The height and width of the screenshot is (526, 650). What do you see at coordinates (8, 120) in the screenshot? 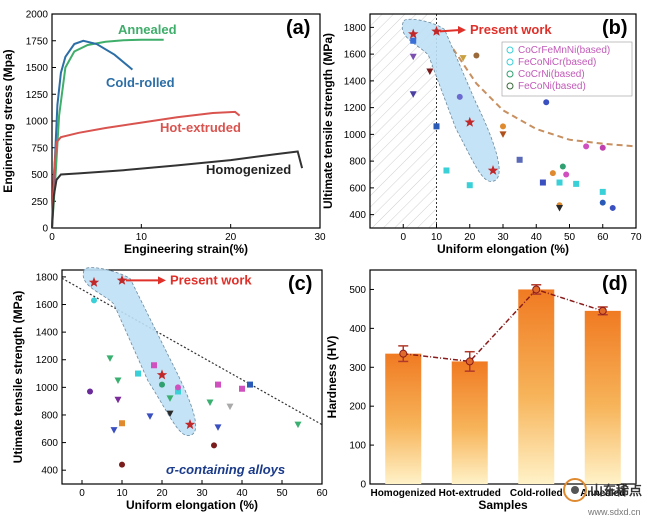
I see `y-axis-label: Engineering stress (Mpa)` at bounding box center [8, 120].